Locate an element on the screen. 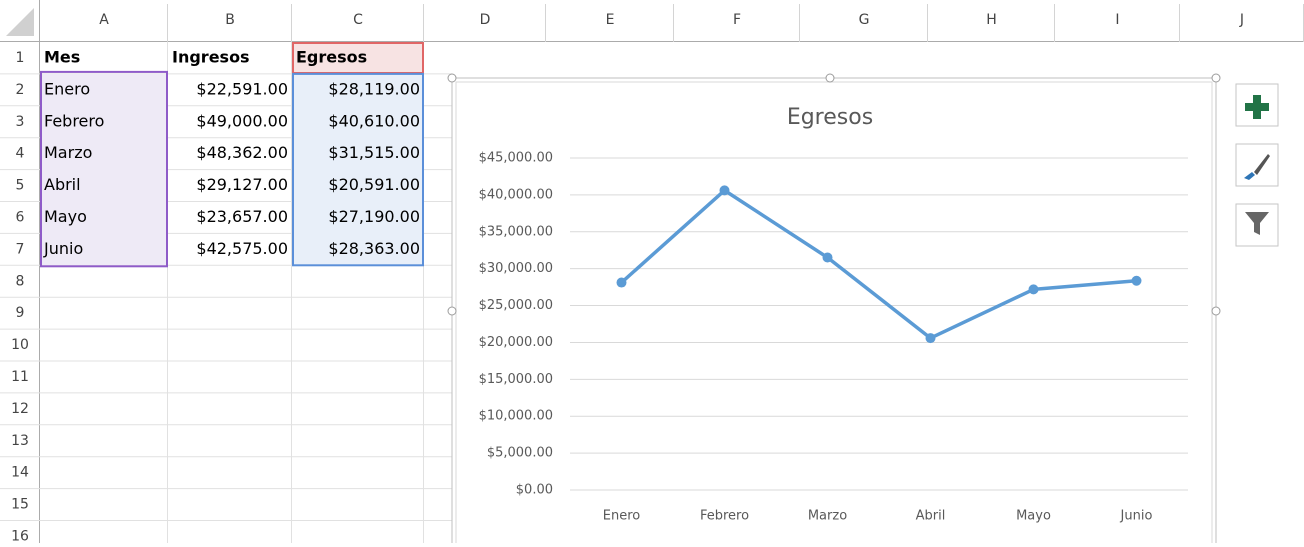 The width and height of the screenshot is (1304, 547). cell: $27,190.00 is located at coordinates (374, 216).